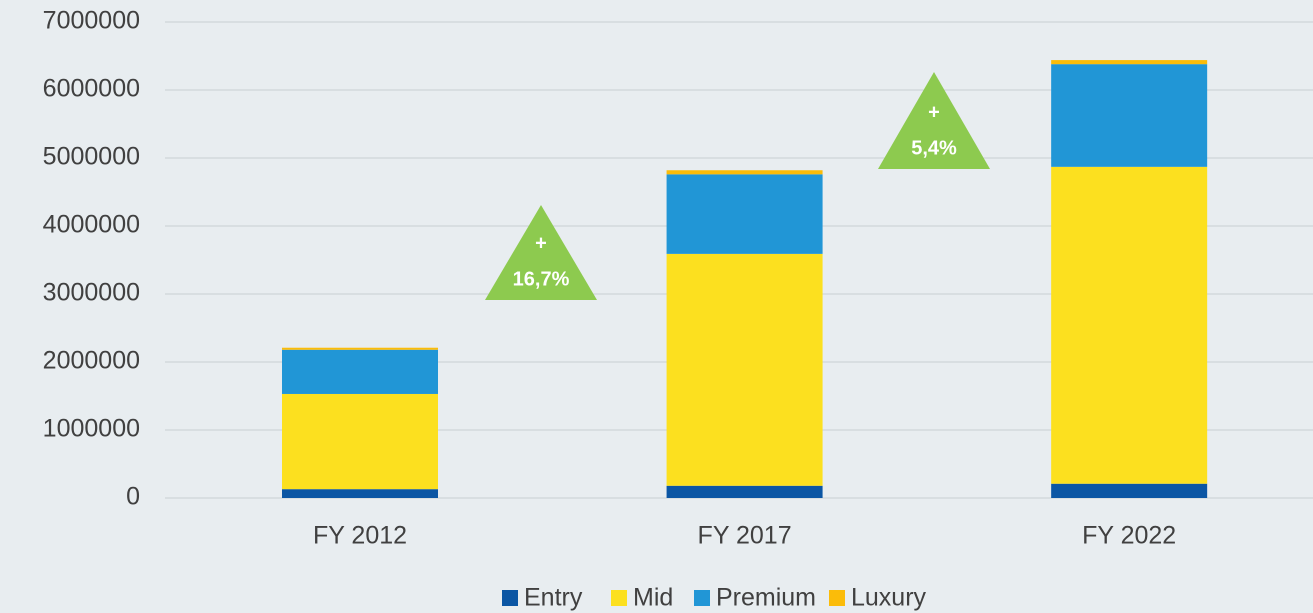  I want to click on legend-label: Mid, so click(653, 598).